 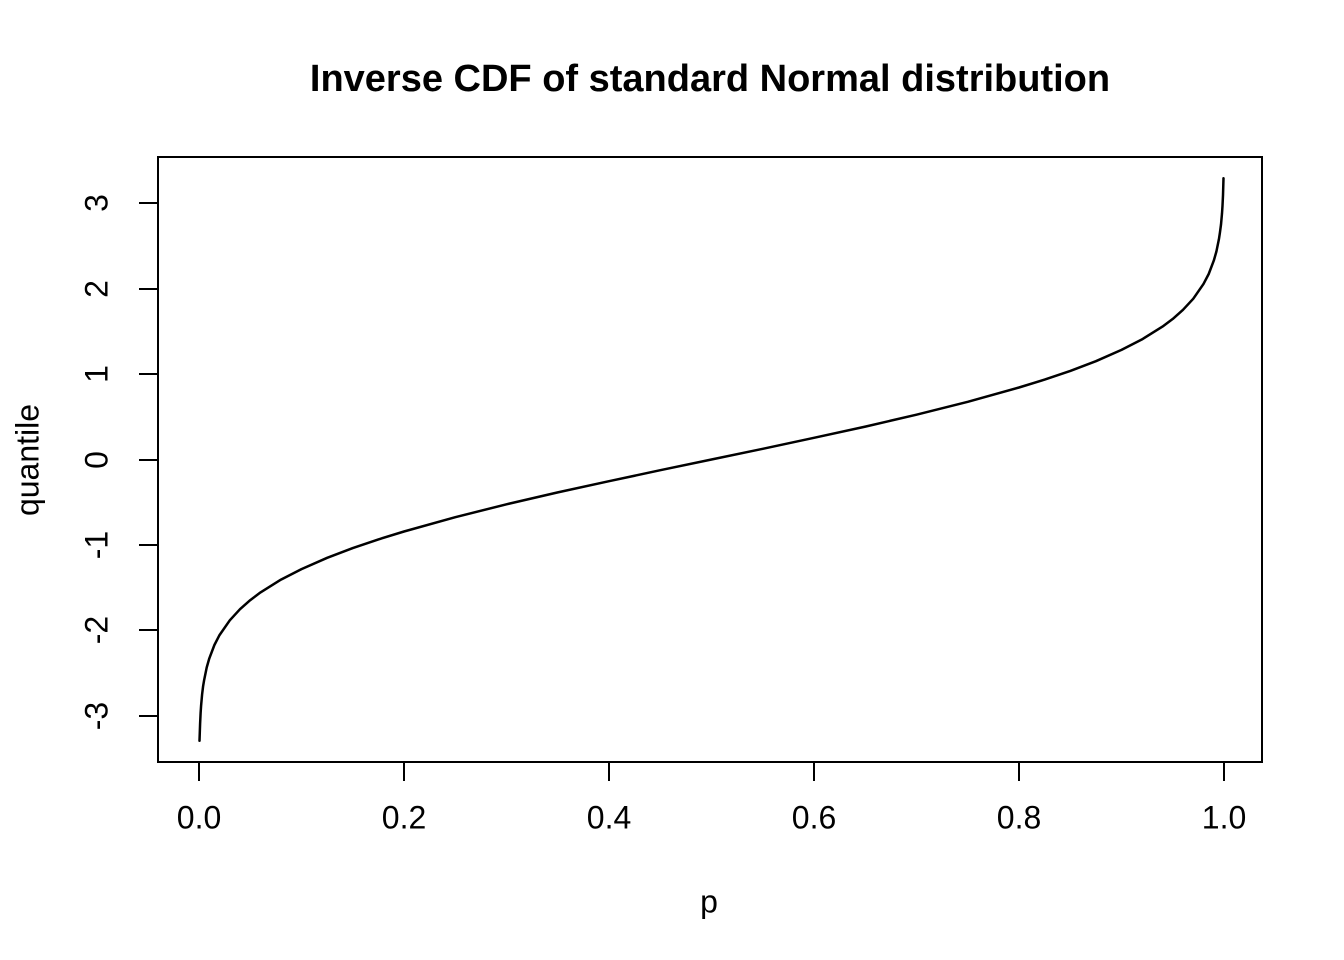 What do you see at coordinates (96, 716) in the screenshot?
I see `y-axis-tick-label: -3` at bounding box center [96, 716].